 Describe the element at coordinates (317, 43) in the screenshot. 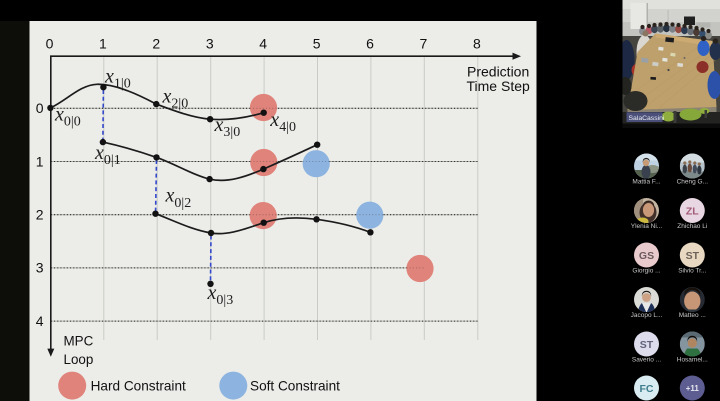

I see `svg-text: 5` at that location.